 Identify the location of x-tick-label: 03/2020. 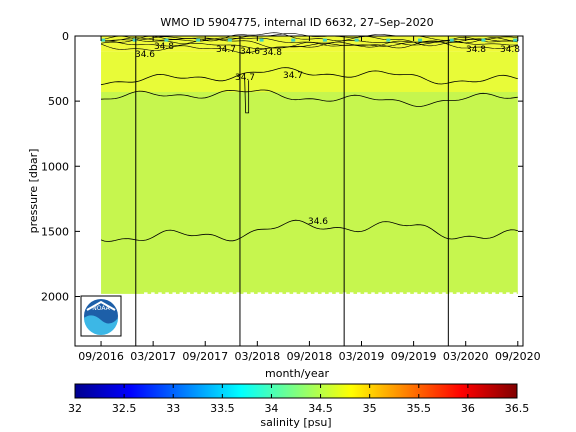
(466, 356).